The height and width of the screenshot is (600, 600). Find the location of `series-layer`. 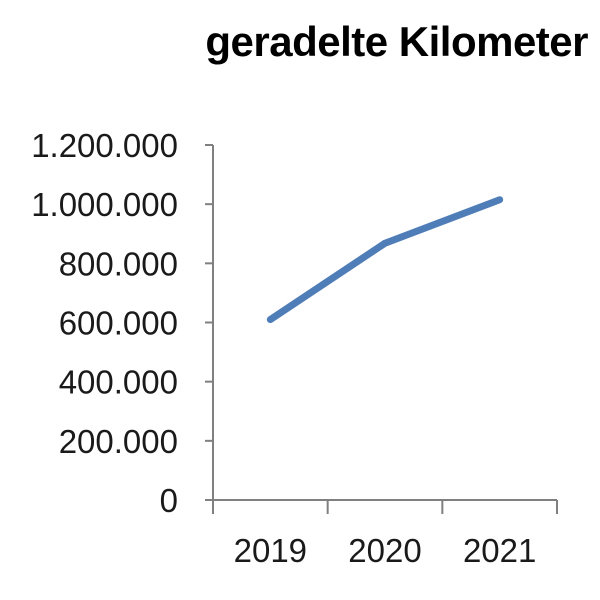

series-layer is located at coordinates (385, 260).